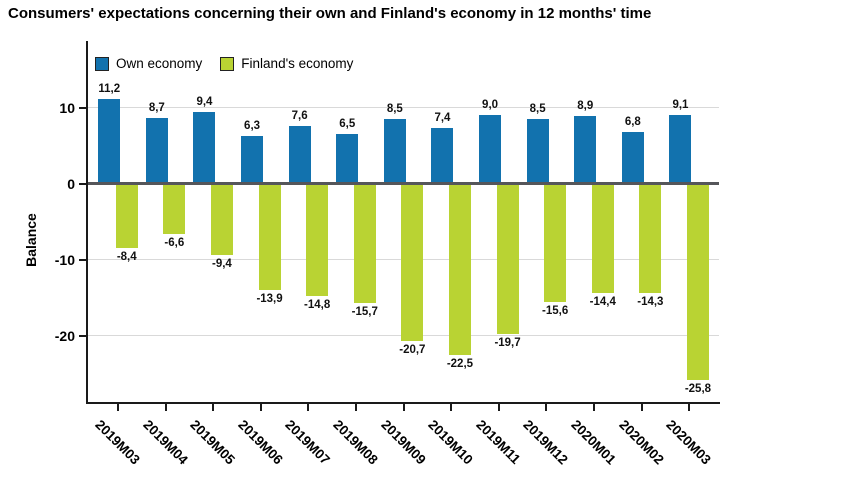 This screenshot has width=850, height=478. I want to click on y-tick-label-0: 0, so click(71, 183).